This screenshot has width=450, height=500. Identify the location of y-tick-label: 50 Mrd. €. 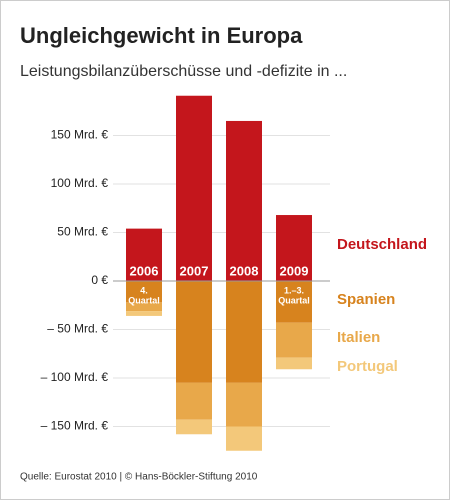
(82, 232).